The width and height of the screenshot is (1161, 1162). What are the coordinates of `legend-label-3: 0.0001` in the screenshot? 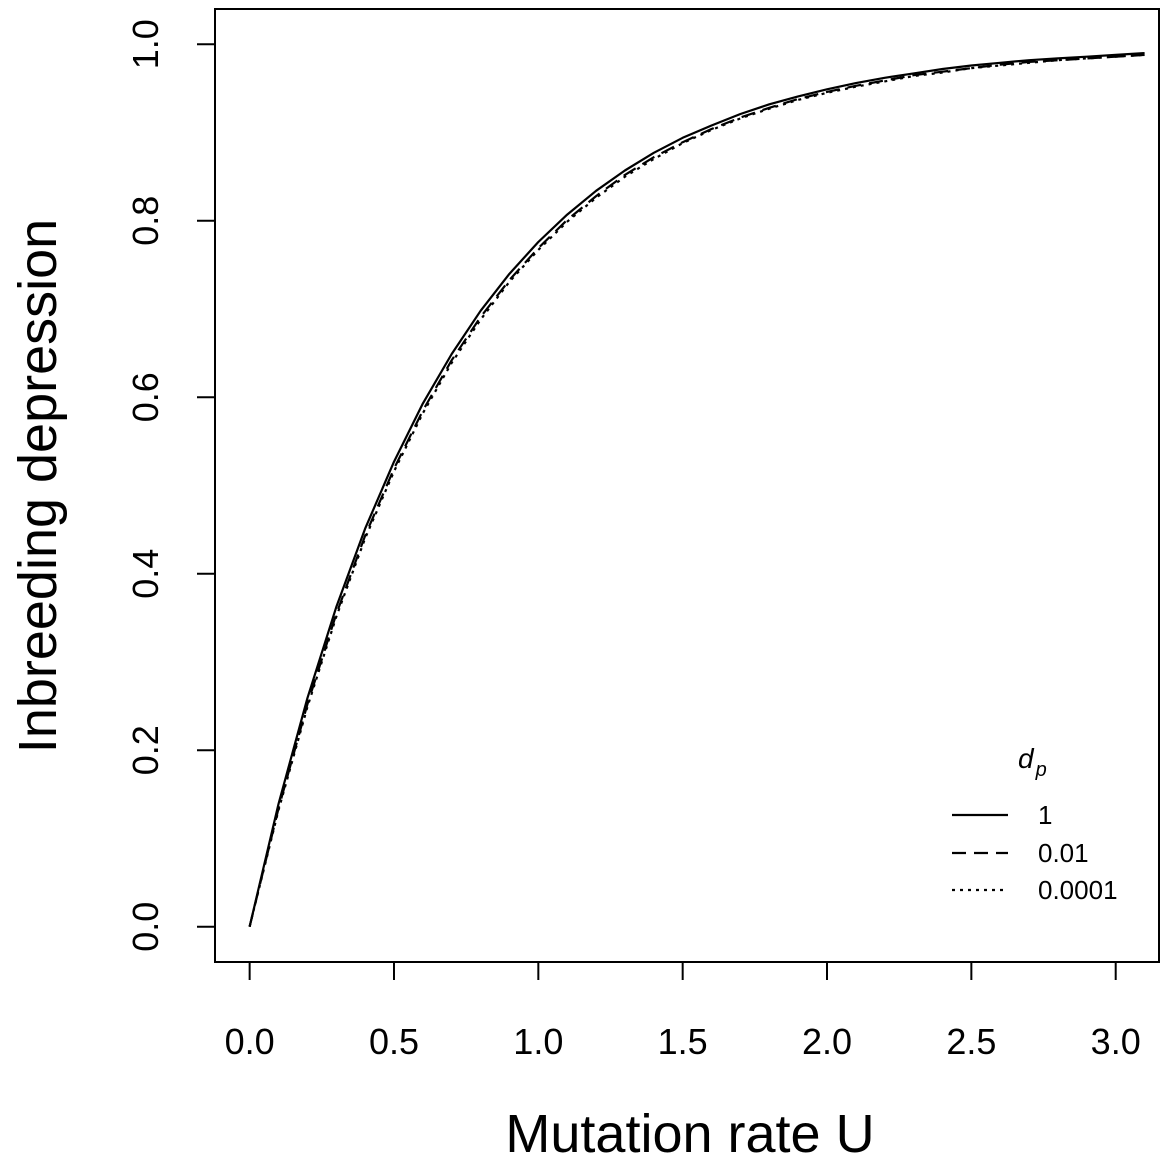 It's located at (1078, 890).